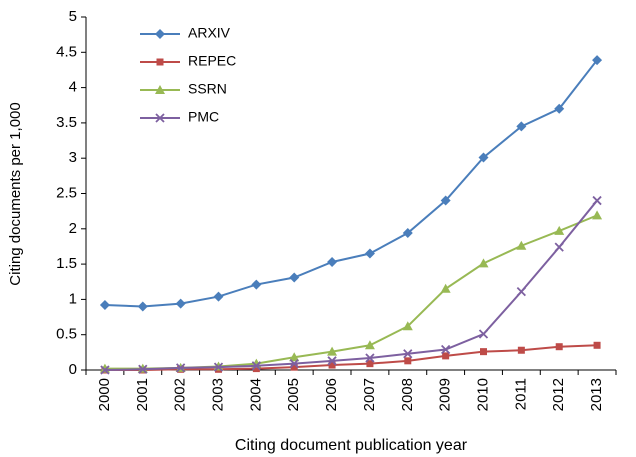 The width and height of the screenshot is (636, 457). I want to click on y-tick-label: 2, so click(73, 228).